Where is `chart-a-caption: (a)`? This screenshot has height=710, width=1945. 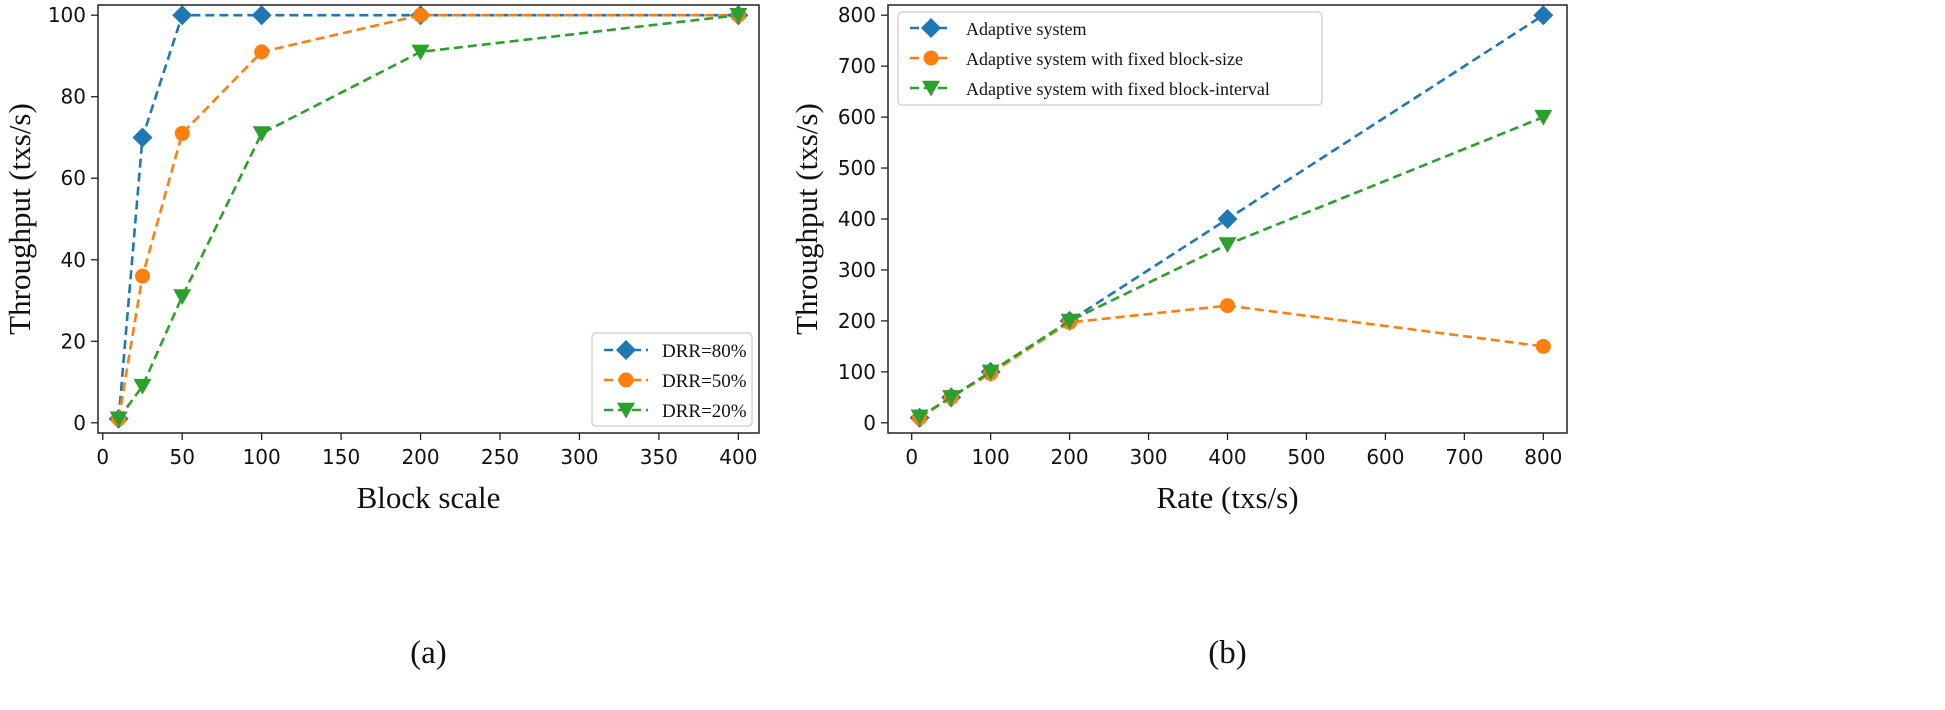
chart-a-caption: (a) is located at coordinates (428, 653).